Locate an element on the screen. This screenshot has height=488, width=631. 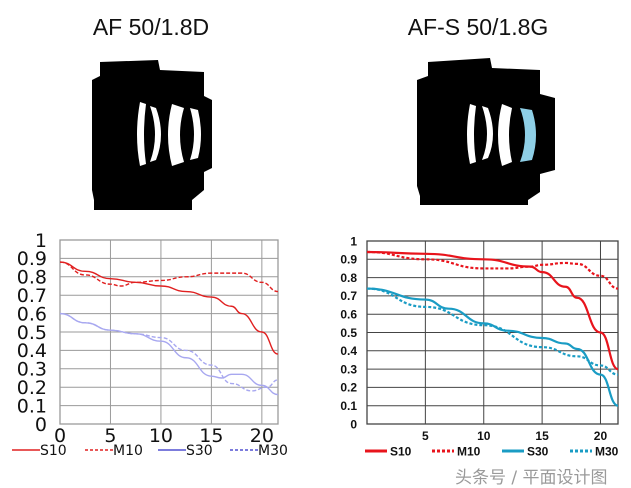
lens-diagram-right is located at coordinates (486, 131).